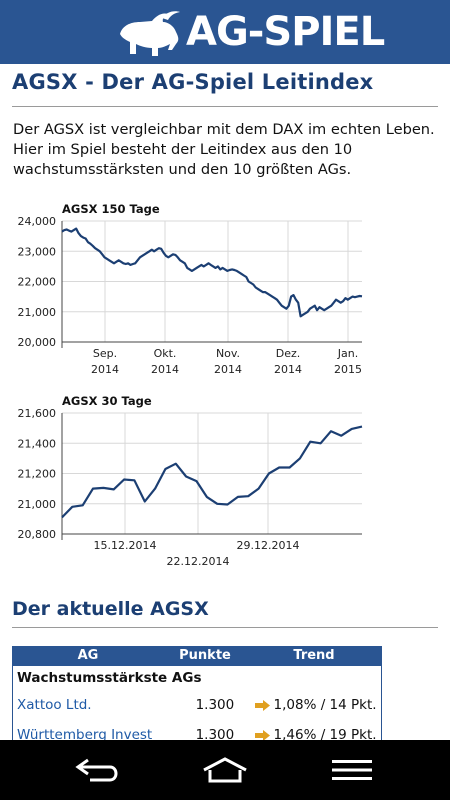  Describe the element at coordinates (193, 82) in the screenshot. I see `page-title: AGSX - Der AG-Spiel Leitindex` at that location.